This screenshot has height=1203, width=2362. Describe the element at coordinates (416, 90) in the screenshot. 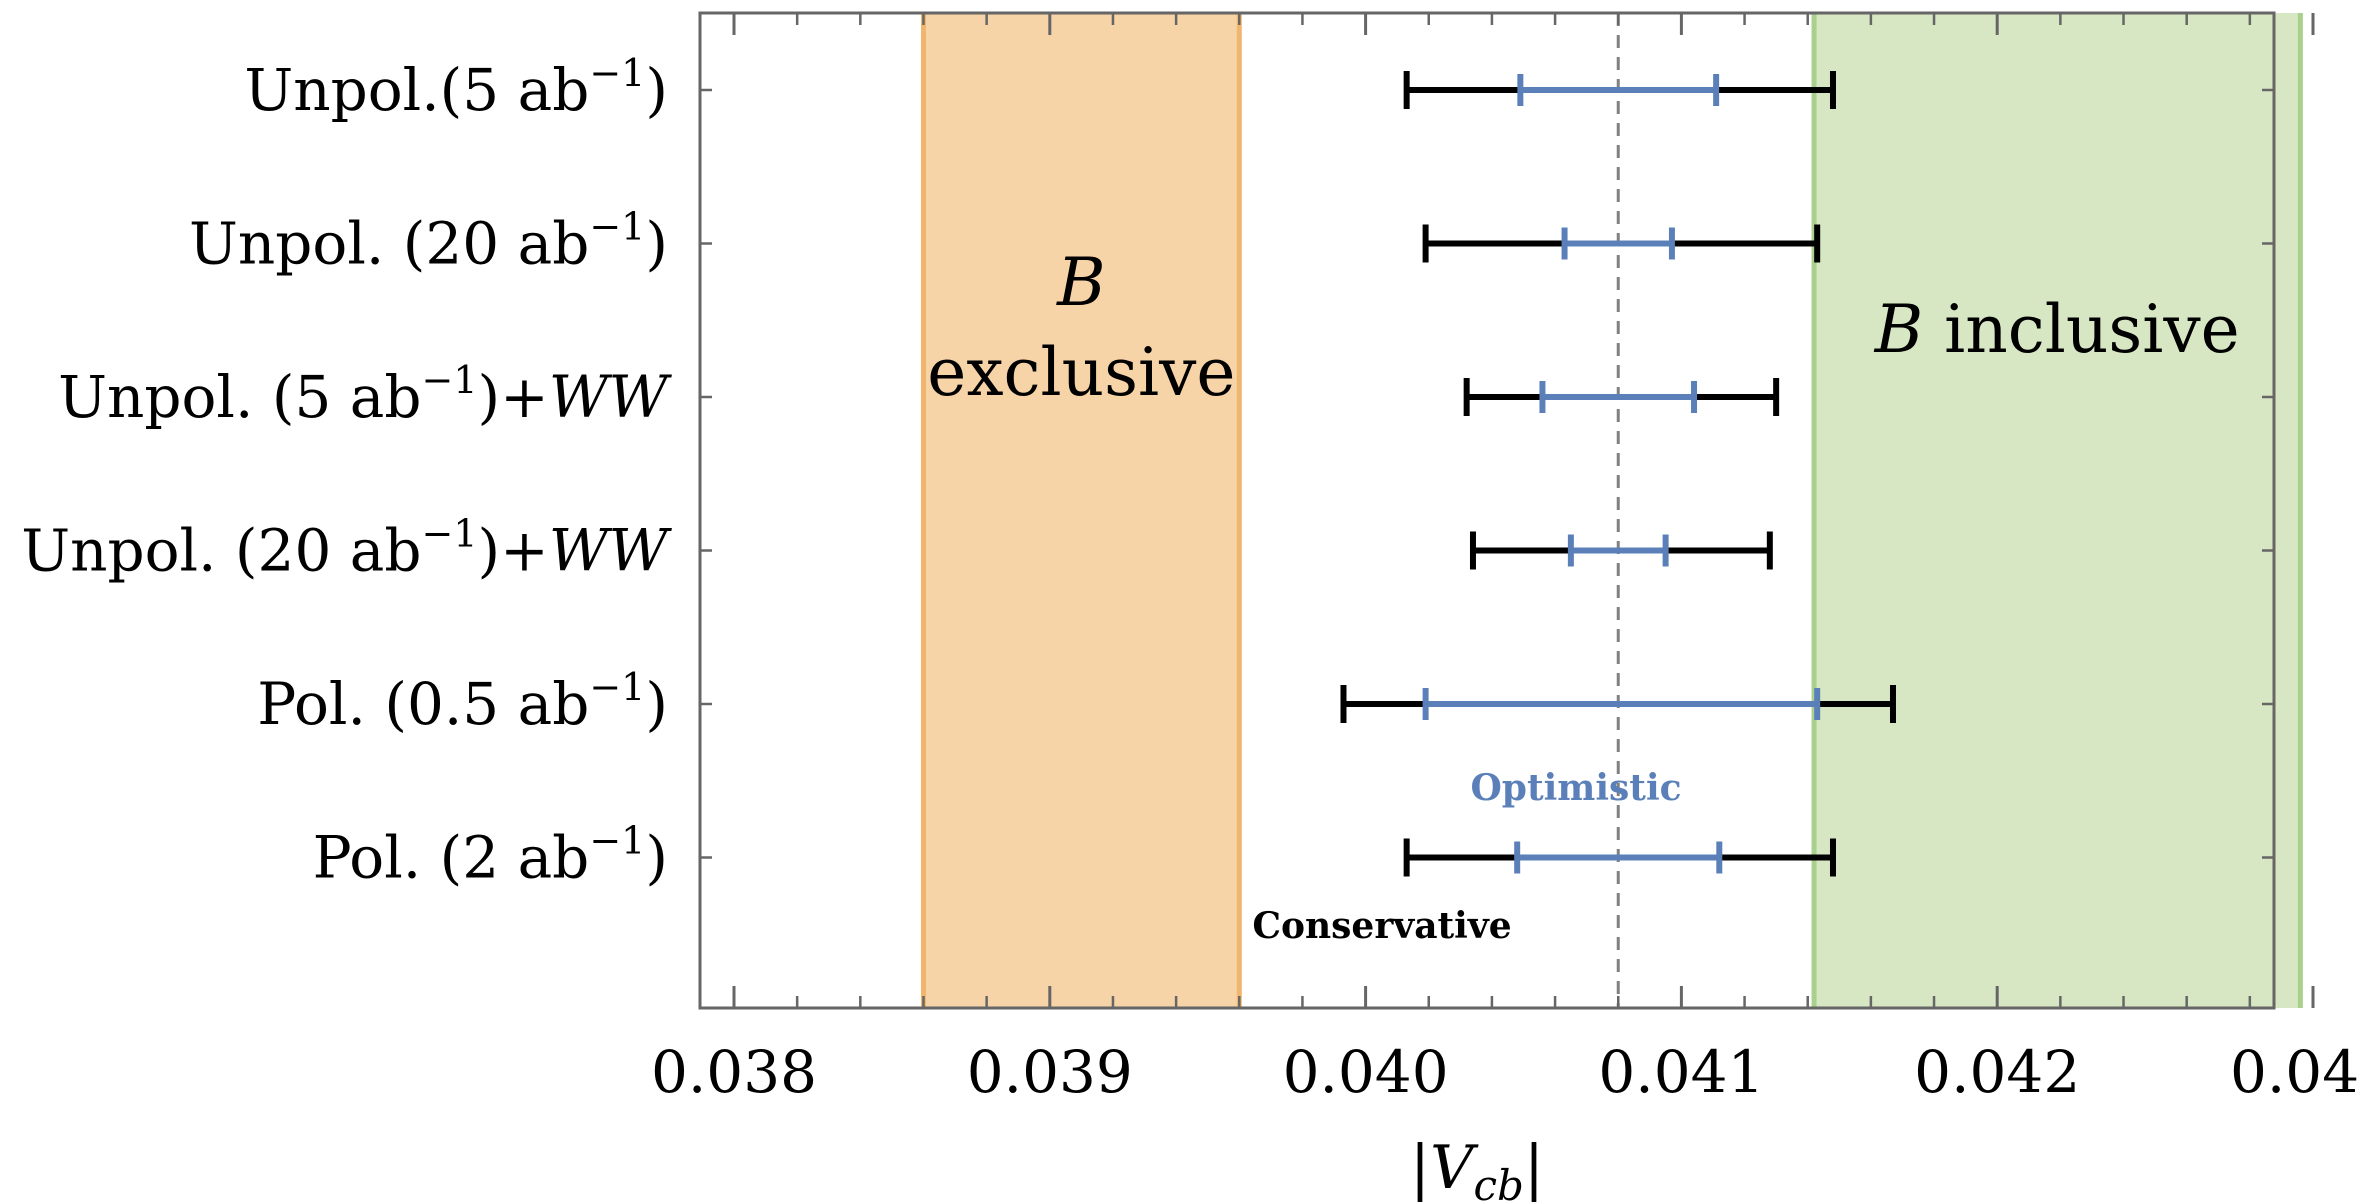

I see `row-label-main-0: Unpol.(5 ab` at that location.